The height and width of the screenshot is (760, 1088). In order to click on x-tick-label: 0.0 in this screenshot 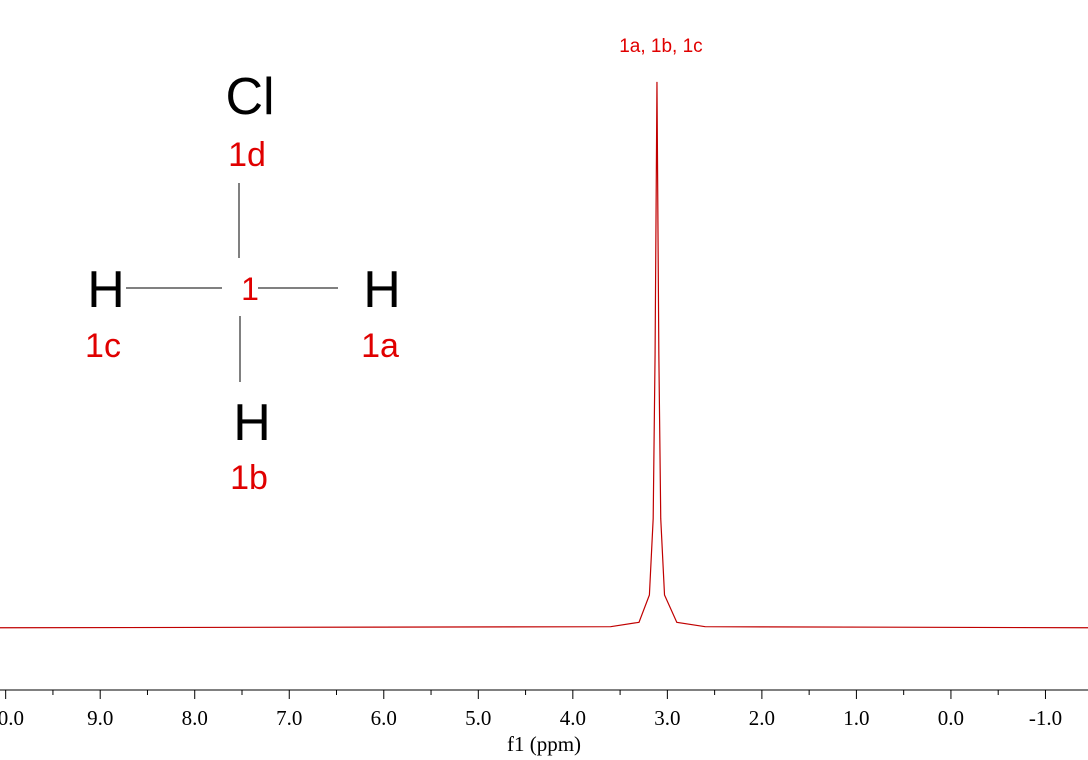, I will do `click(951, 718)`.